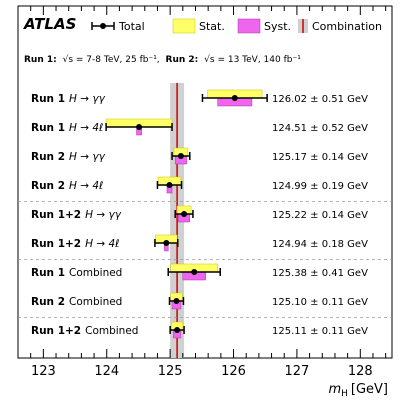 The height and width of the screenshot is (400, 400). What do you see at coordinates (170, 371) in the screenshot?
I see `x-tick-label: 125` at bounding box center [170, 371].